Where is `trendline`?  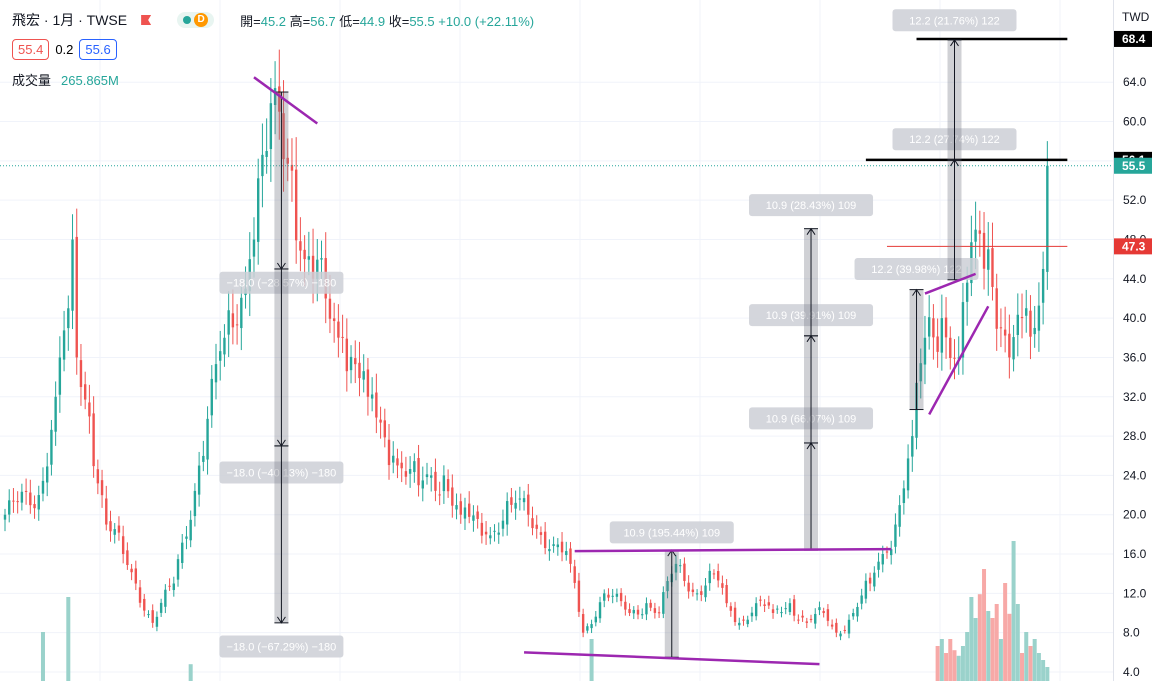 trendline is located at coordinates (959, 360).